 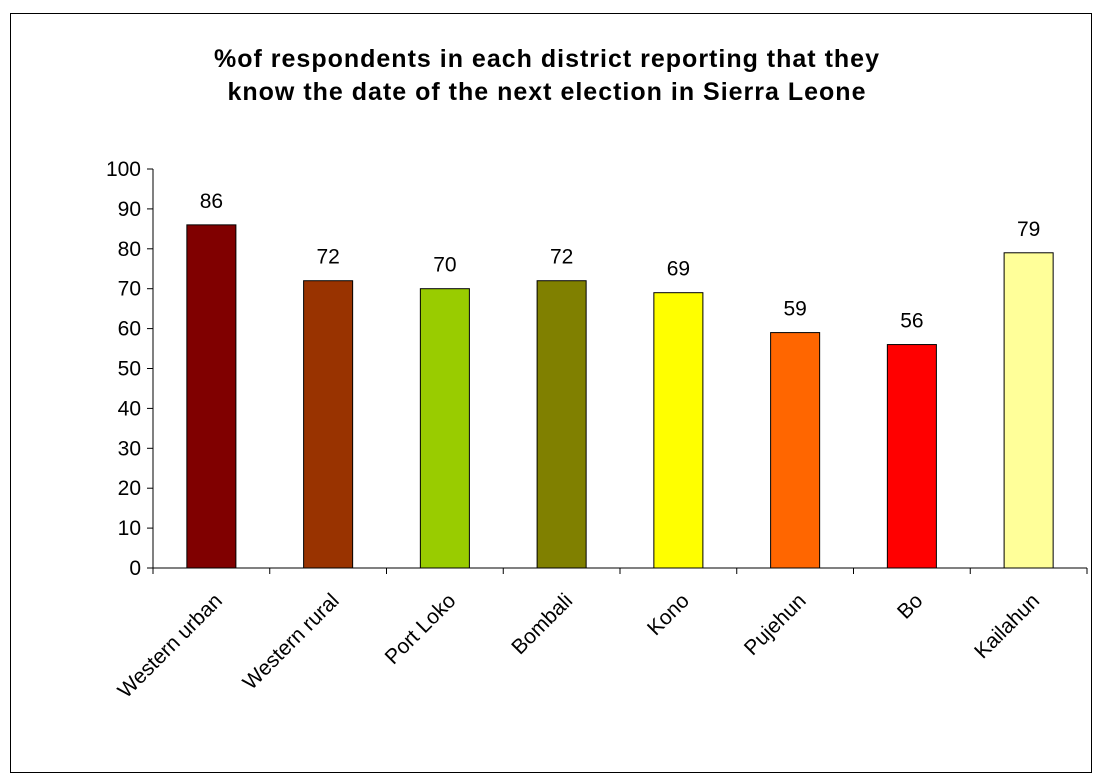 What do you see at coordinates (421, 629) in the screenshot?
I see `x-category-label: Port Loko` at bounding box center [421, 629].